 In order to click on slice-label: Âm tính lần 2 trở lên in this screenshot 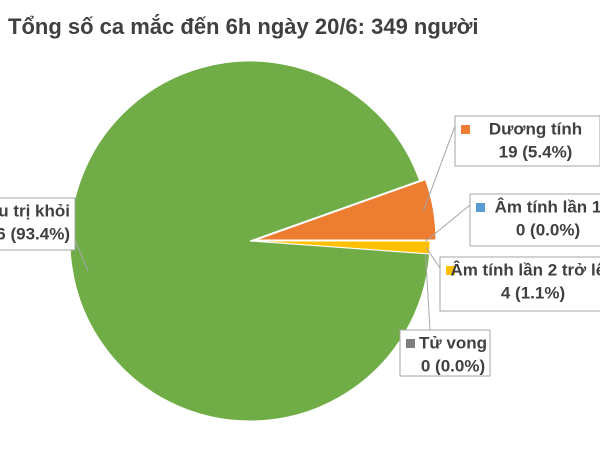, I will do `click(525, 269)`.